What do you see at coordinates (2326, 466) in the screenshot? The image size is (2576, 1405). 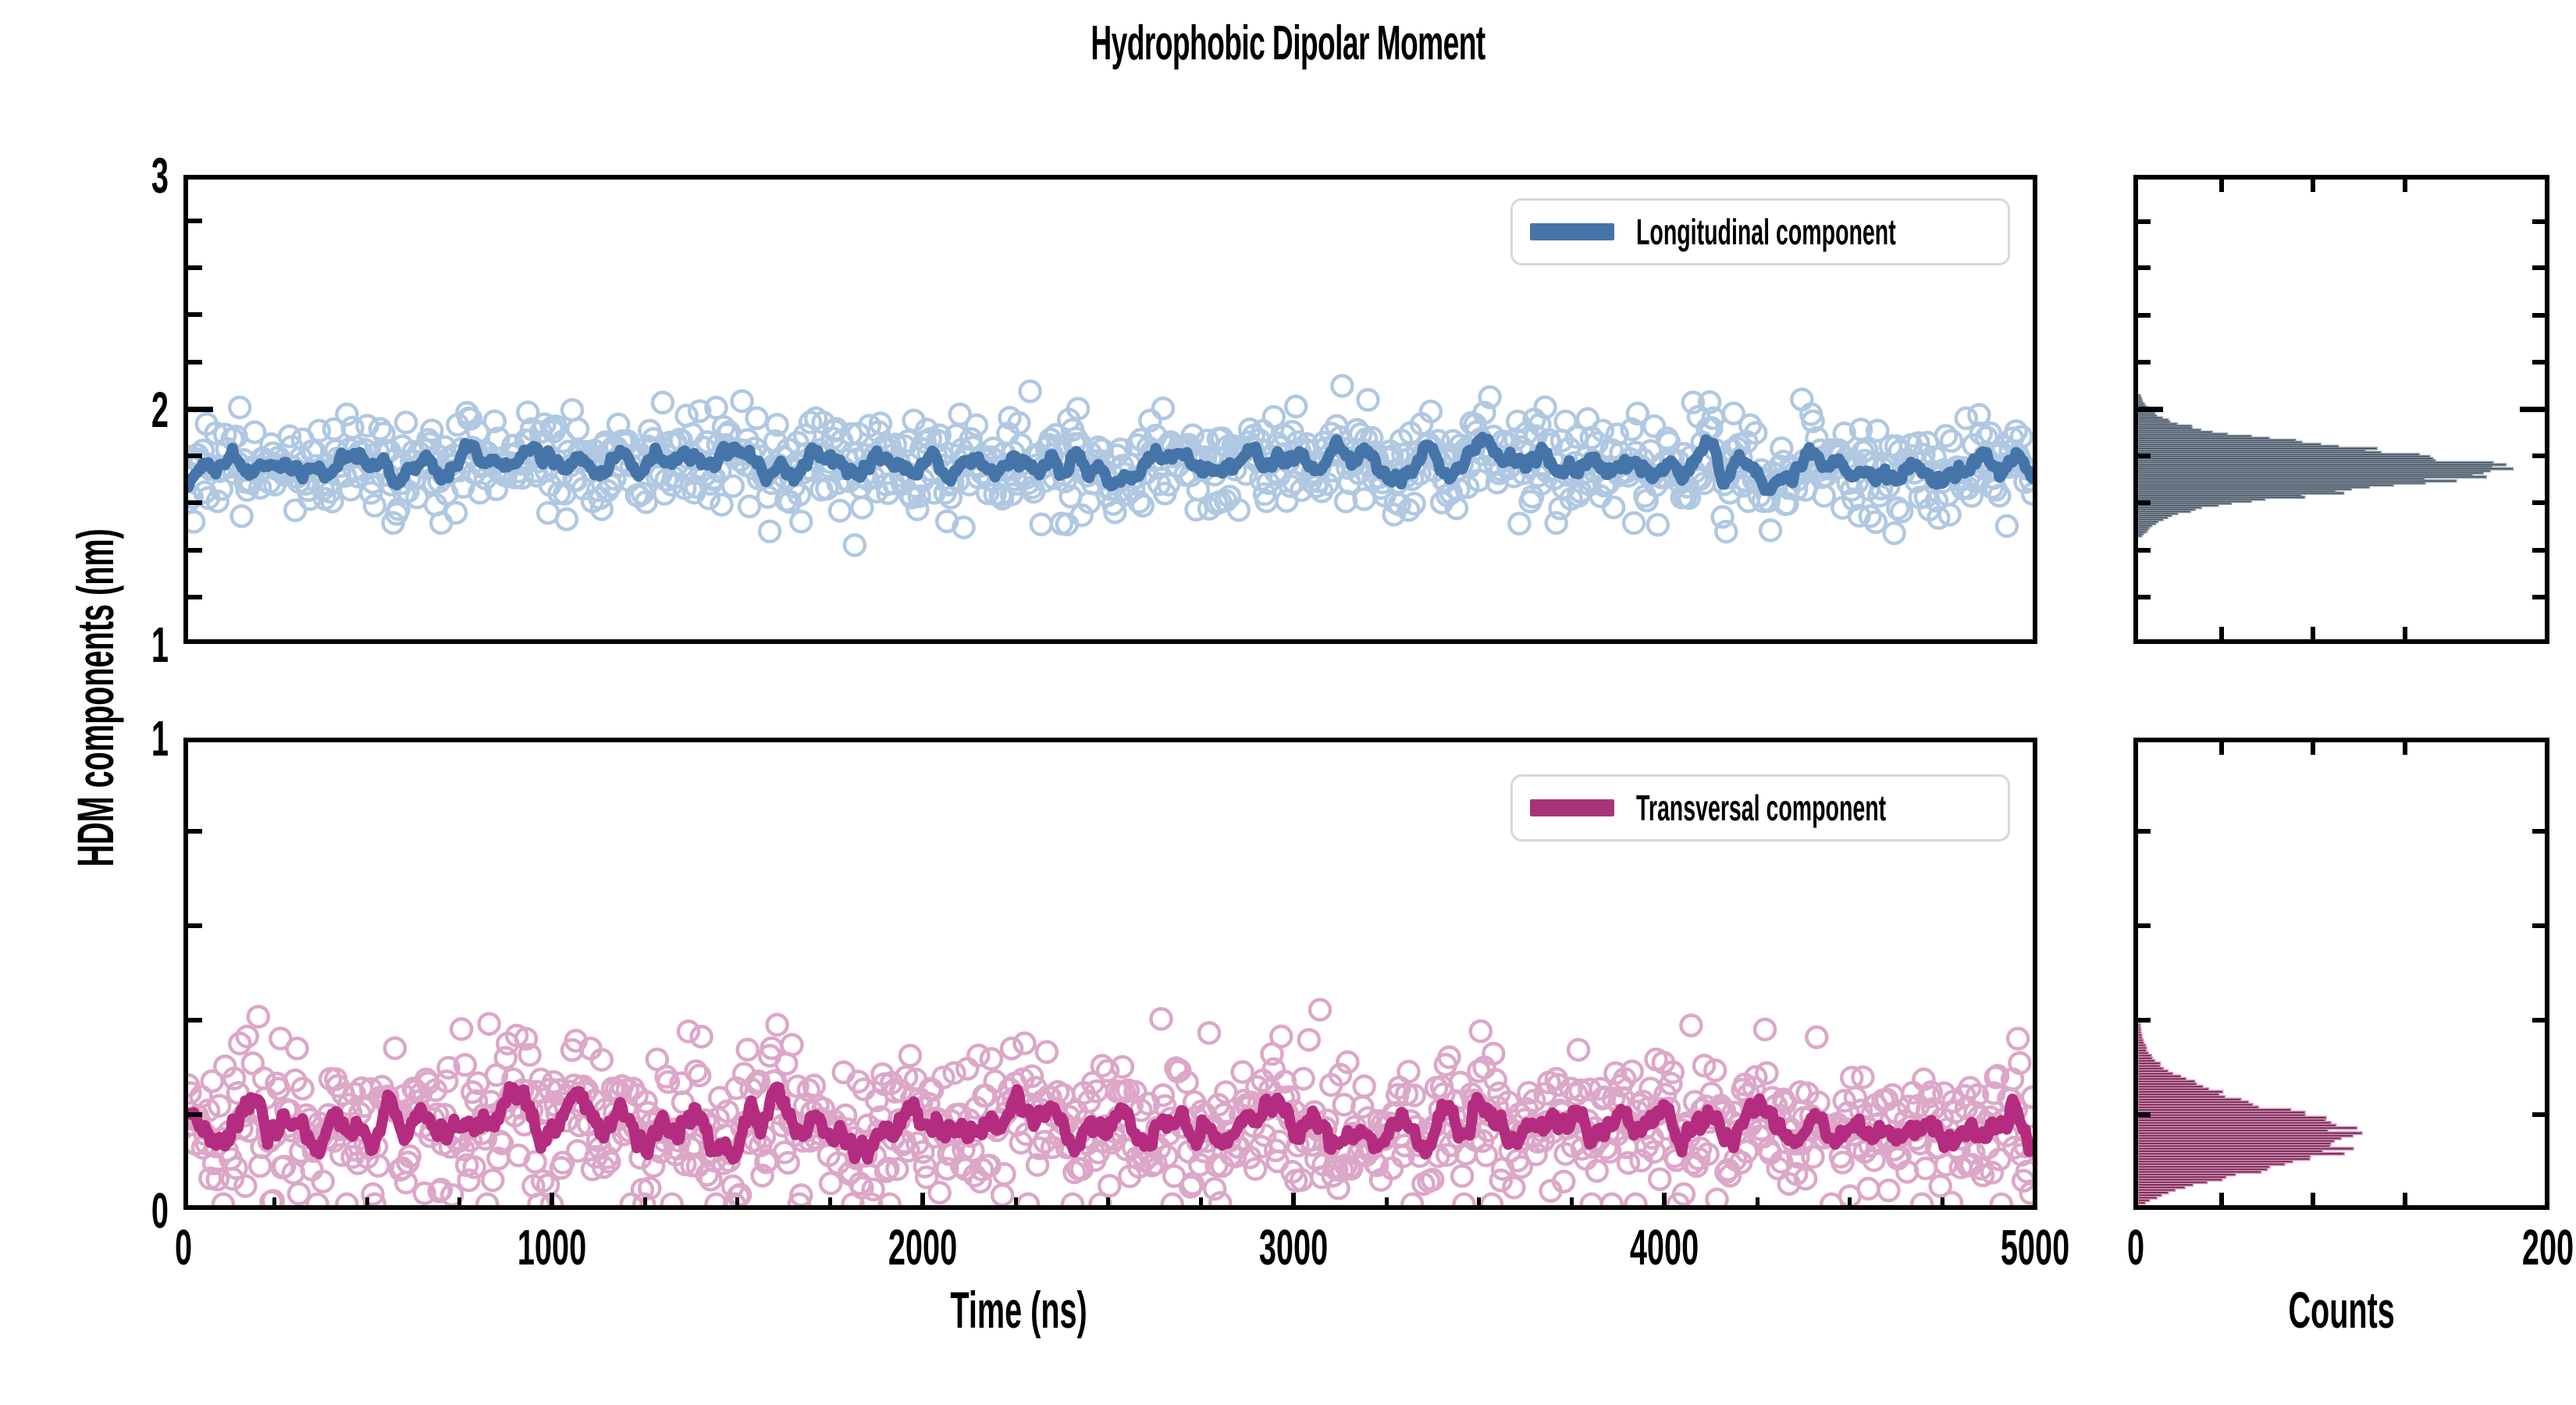 I see `histogram-longitudinal` at bounding box center [2326, 466].